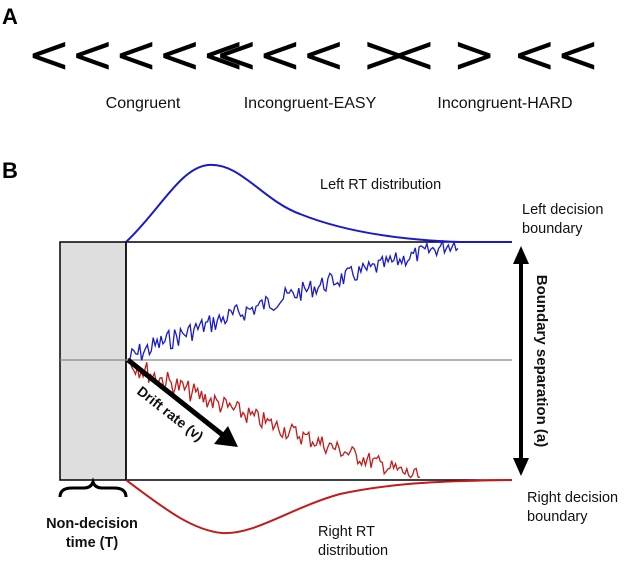 This screenshot has height=561, width=633. What do you see at coordinates (10, 170) in the screenshot?
I see `panel-b-letter: B` at bounding box center [10, 170].